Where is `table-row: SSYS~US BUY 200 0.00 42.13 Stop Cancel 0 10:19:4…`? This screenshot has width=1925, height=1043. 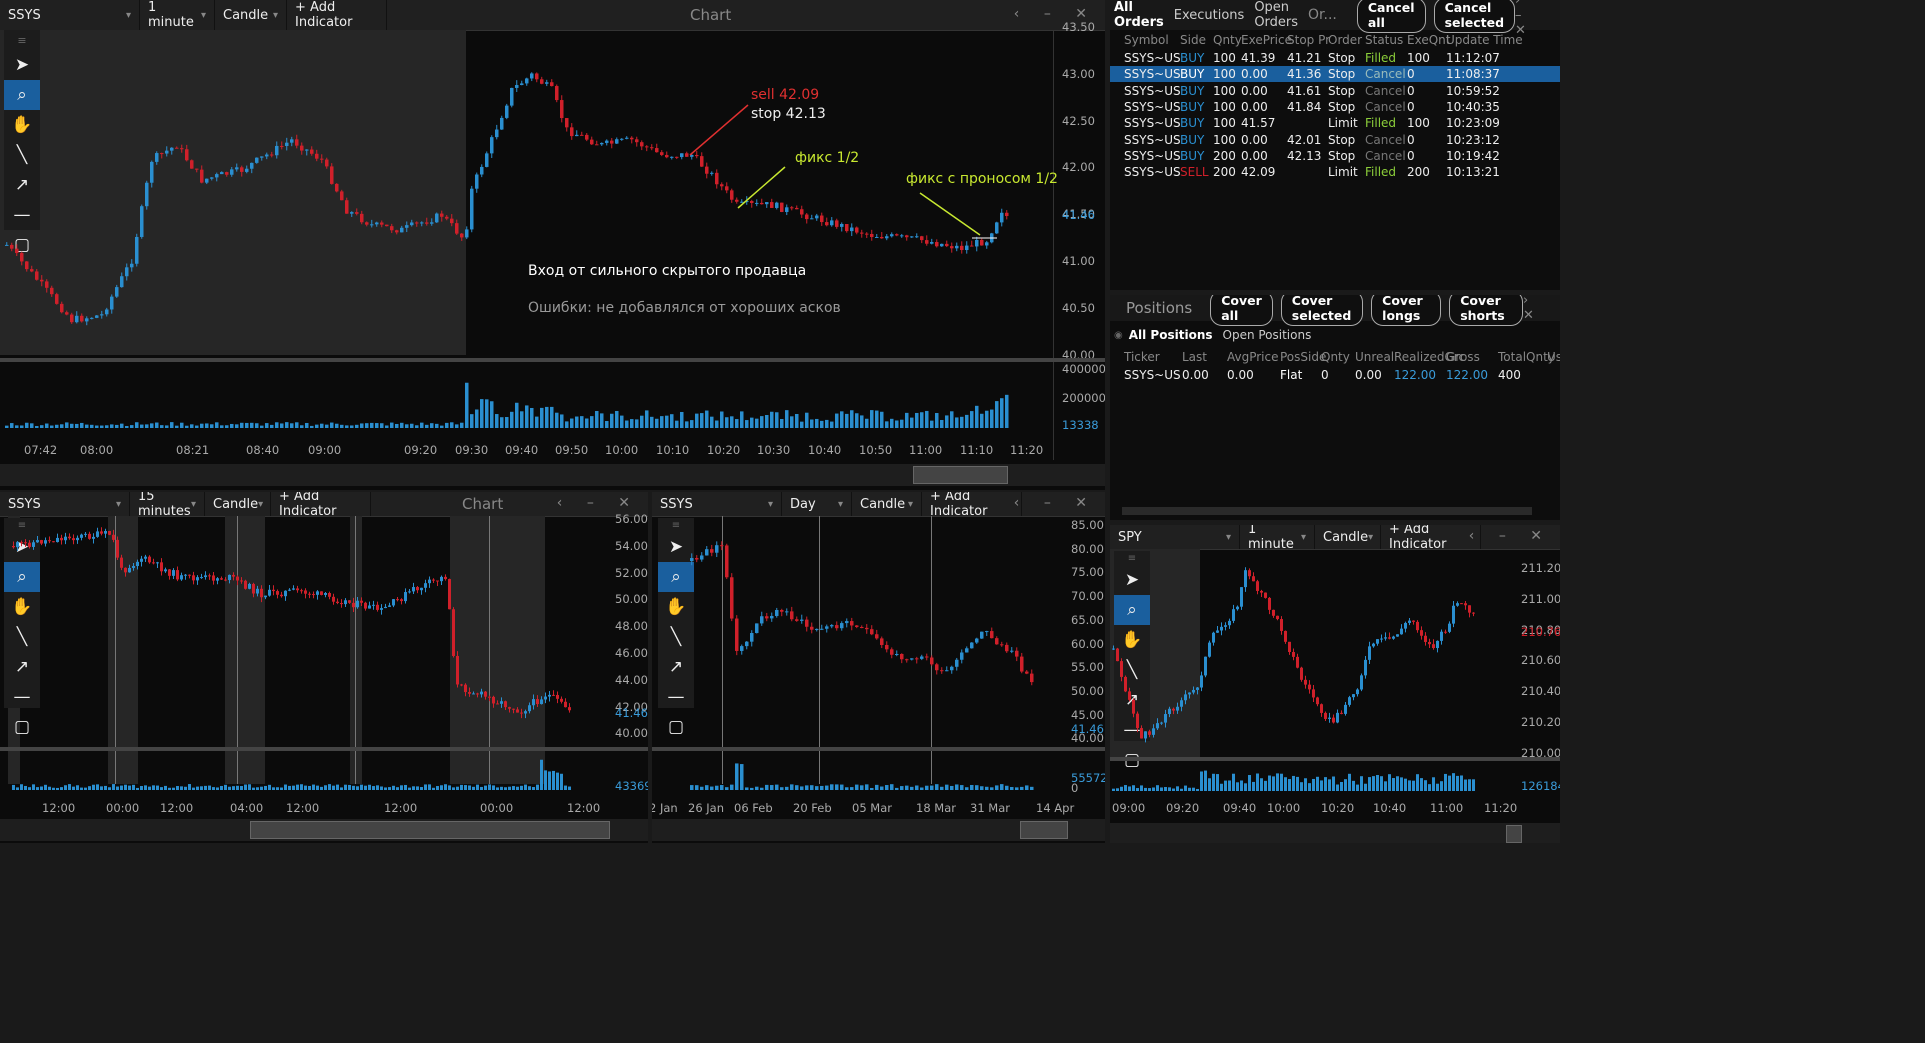
table-row: SSYS~US BUY 200 0.00 42.13 Stop Cancel 0 10:19:4… is located at coordinates (1335, 156).